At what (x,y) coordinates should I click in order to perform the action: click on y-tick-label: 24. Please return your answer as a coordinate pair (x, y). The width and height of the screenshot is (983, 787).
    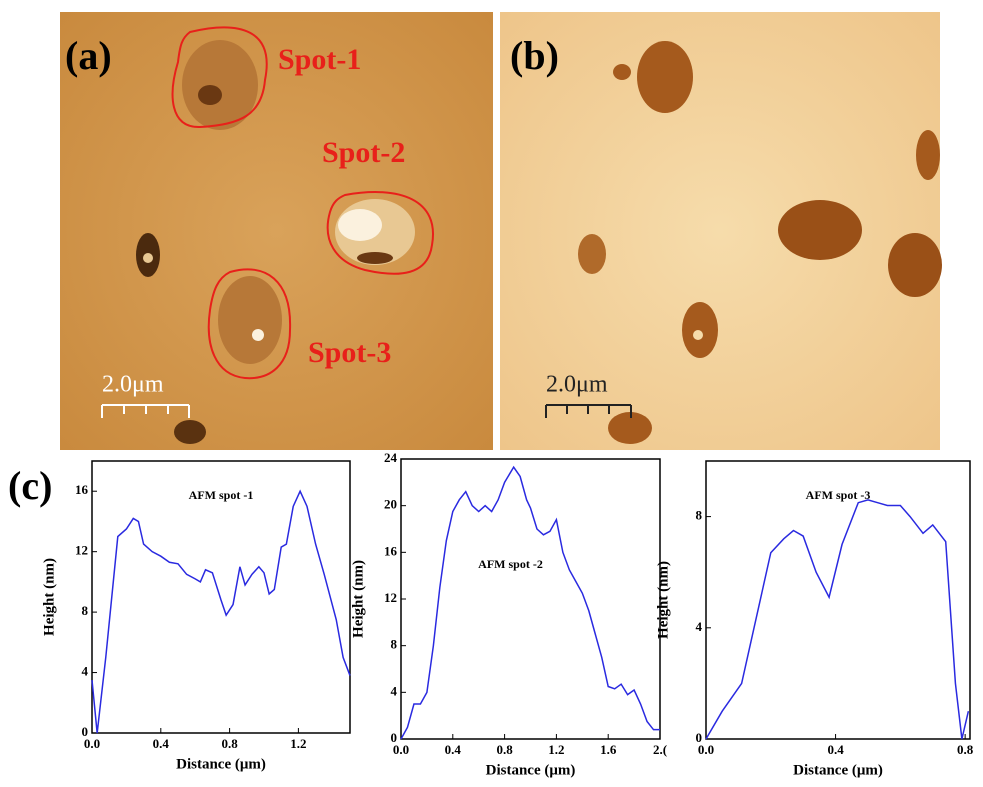
    Looking at the image, I should click on (391, 457).